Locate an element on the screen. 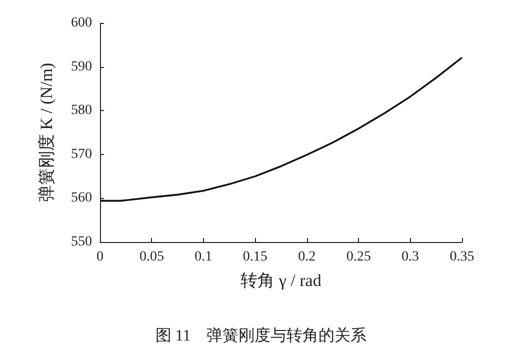 This screenshot has width=522, height=360. y-tick-label: 560 is located at coordinates (81, 198).